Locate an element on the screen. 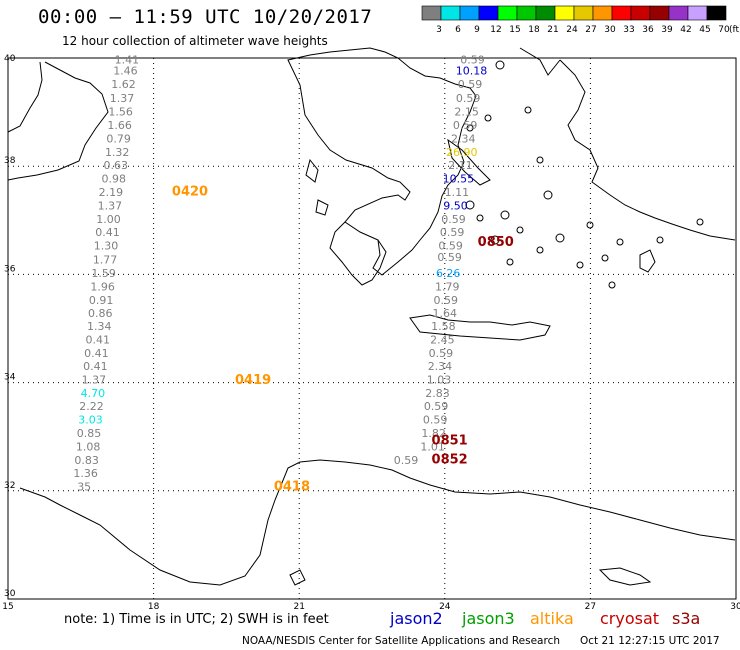 The width and height of the screenshot is (740, 650). legend-tick-label: 27 is located at coordinates (590, 30).